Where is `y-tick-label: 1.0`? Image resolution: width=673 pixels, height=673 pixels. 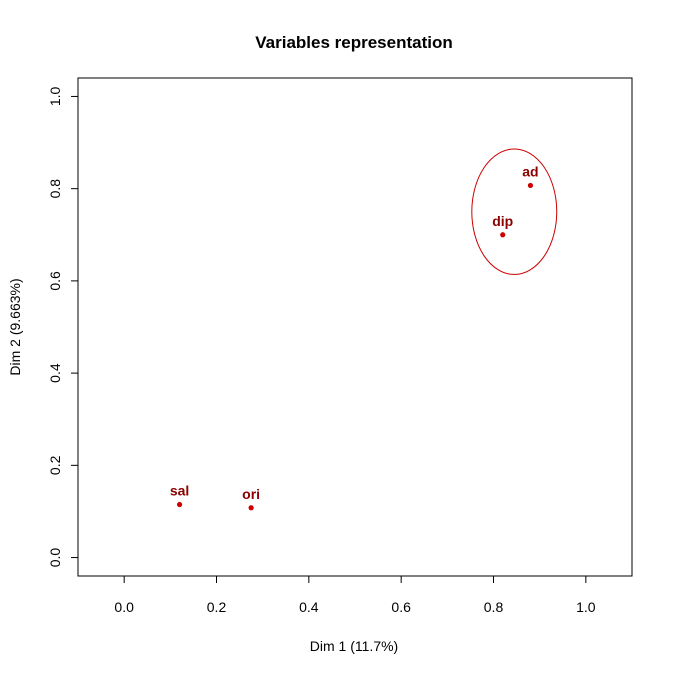 y-tick-label: 1.0 is located at coordinates (55, 97).